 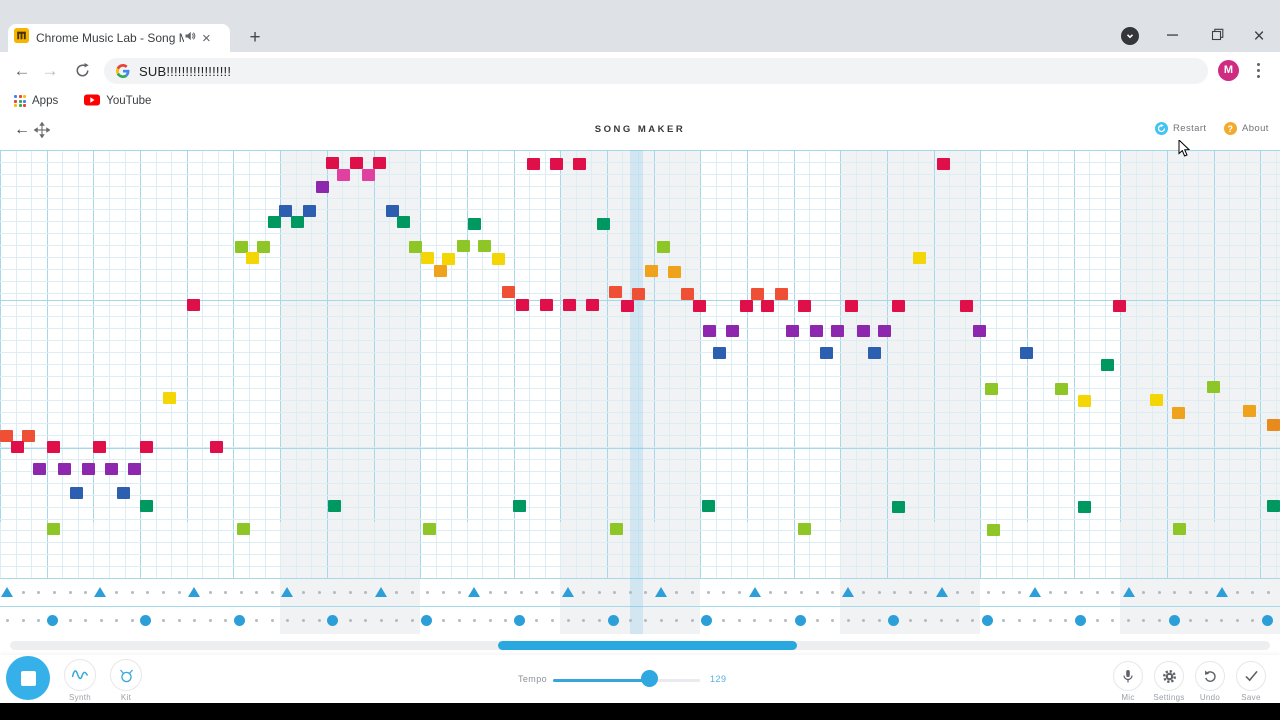 I want to click on note-tomato, so click(x=781, y=294).